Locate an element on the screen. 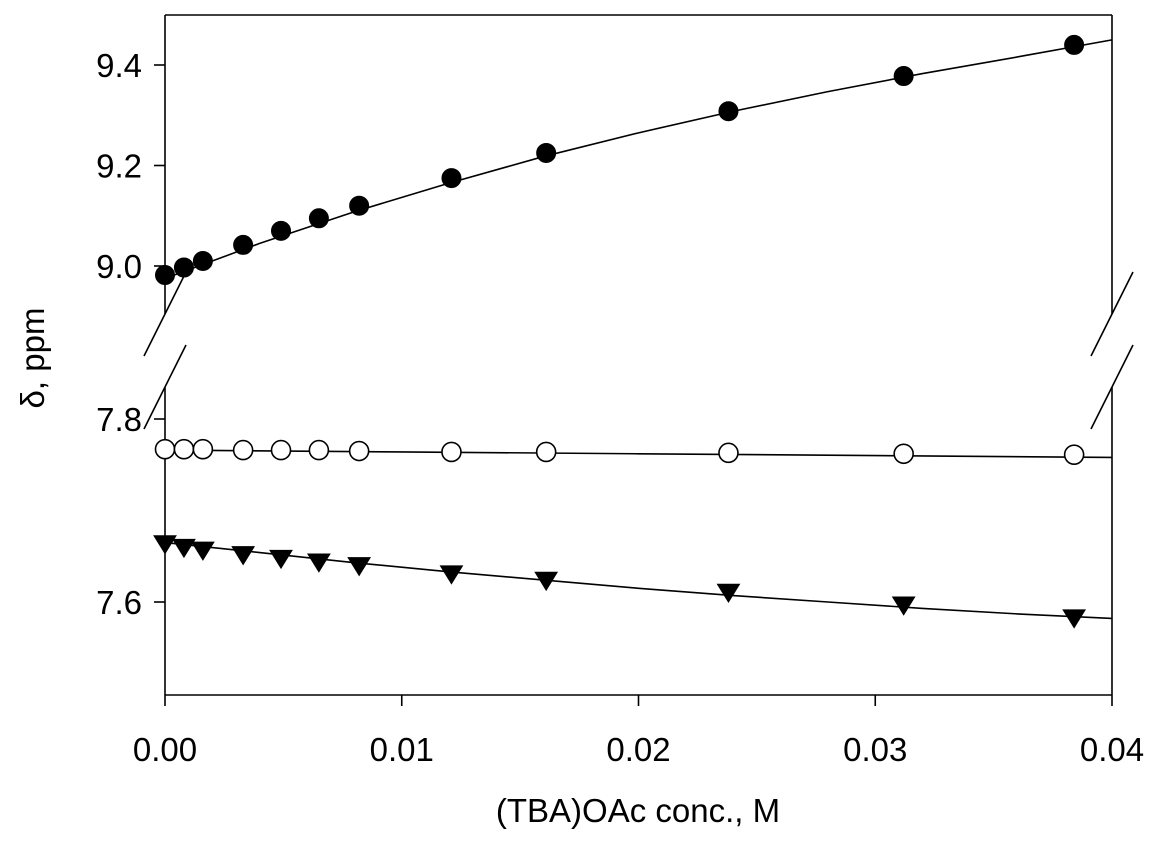 Image resolution: width=1156 pixels, height=850 pixels. y-axis-title: δ, ppm is located at coordinates (32, 358).